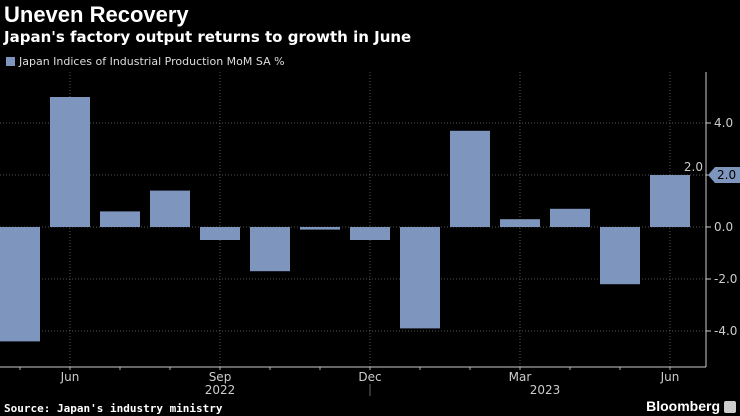 This screenshot has height=416, width=740. I want to click on bloomberg-icon, so click(730, 407).